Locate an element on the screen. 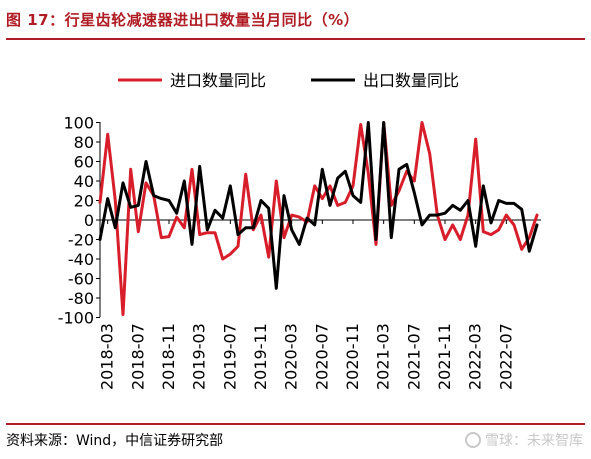 This screenshot has width=591, height=459. y-tick-label: 20 is located at coordinates (84, 201).